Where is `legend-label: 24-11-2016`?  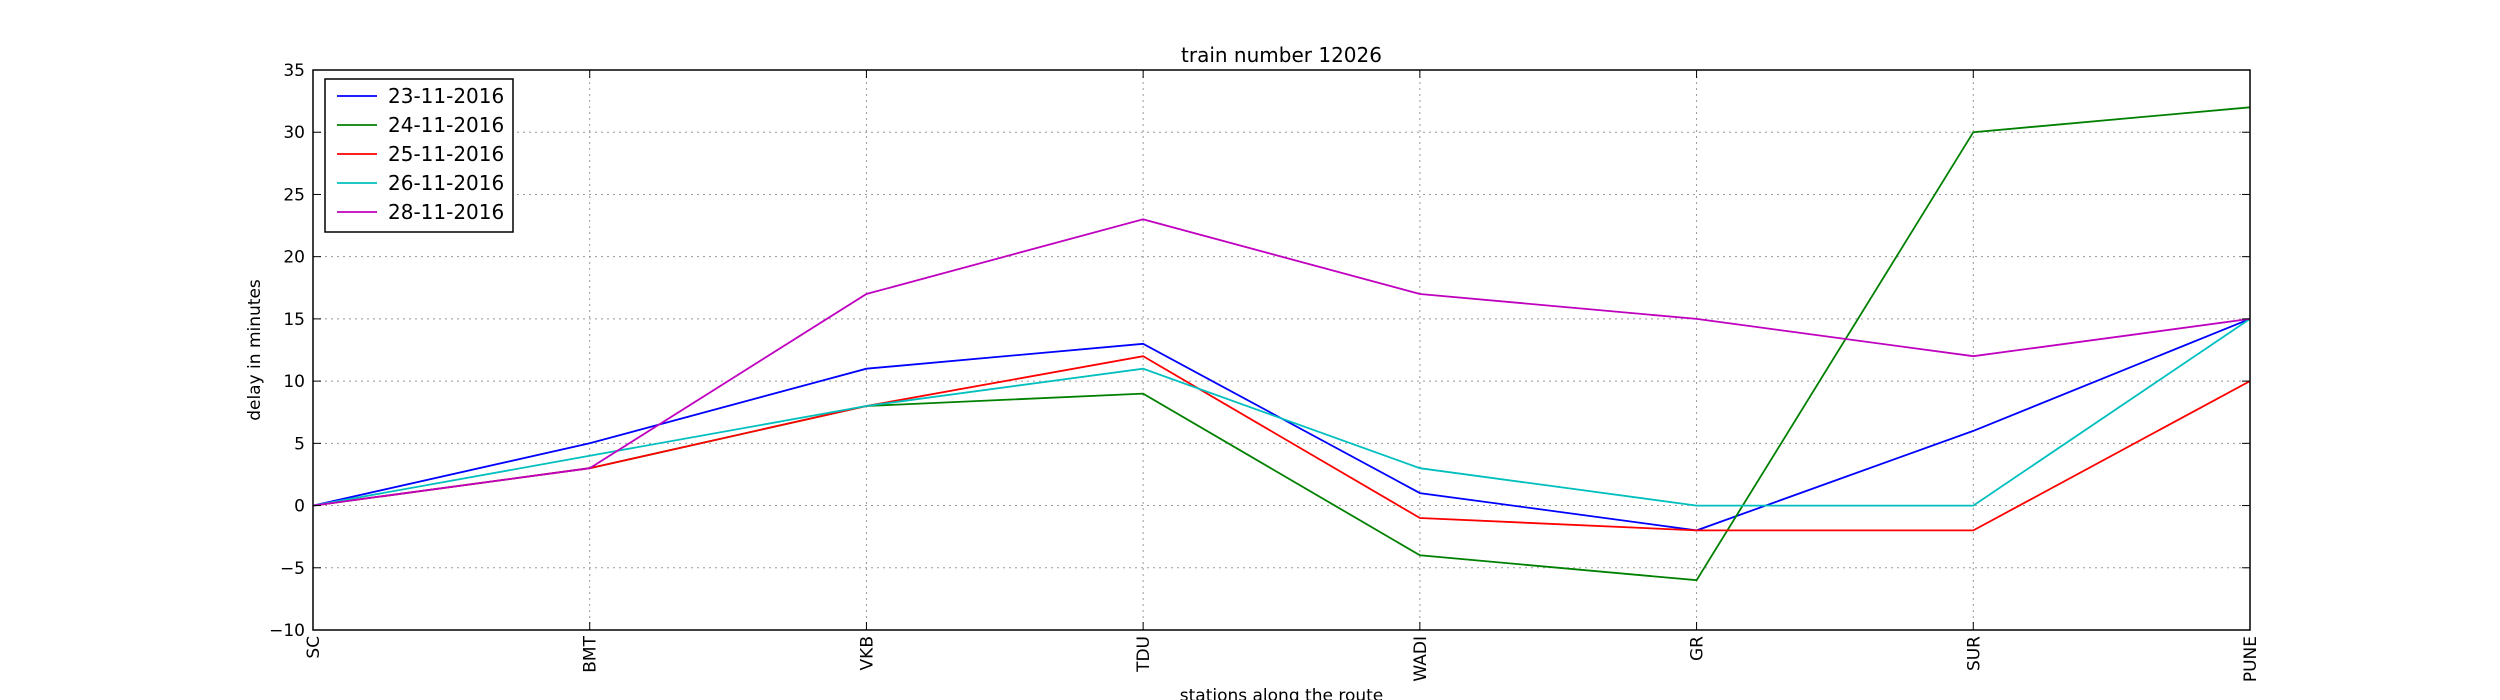
legend-label: 24-11-2016 is located at coordinates (446, 125).